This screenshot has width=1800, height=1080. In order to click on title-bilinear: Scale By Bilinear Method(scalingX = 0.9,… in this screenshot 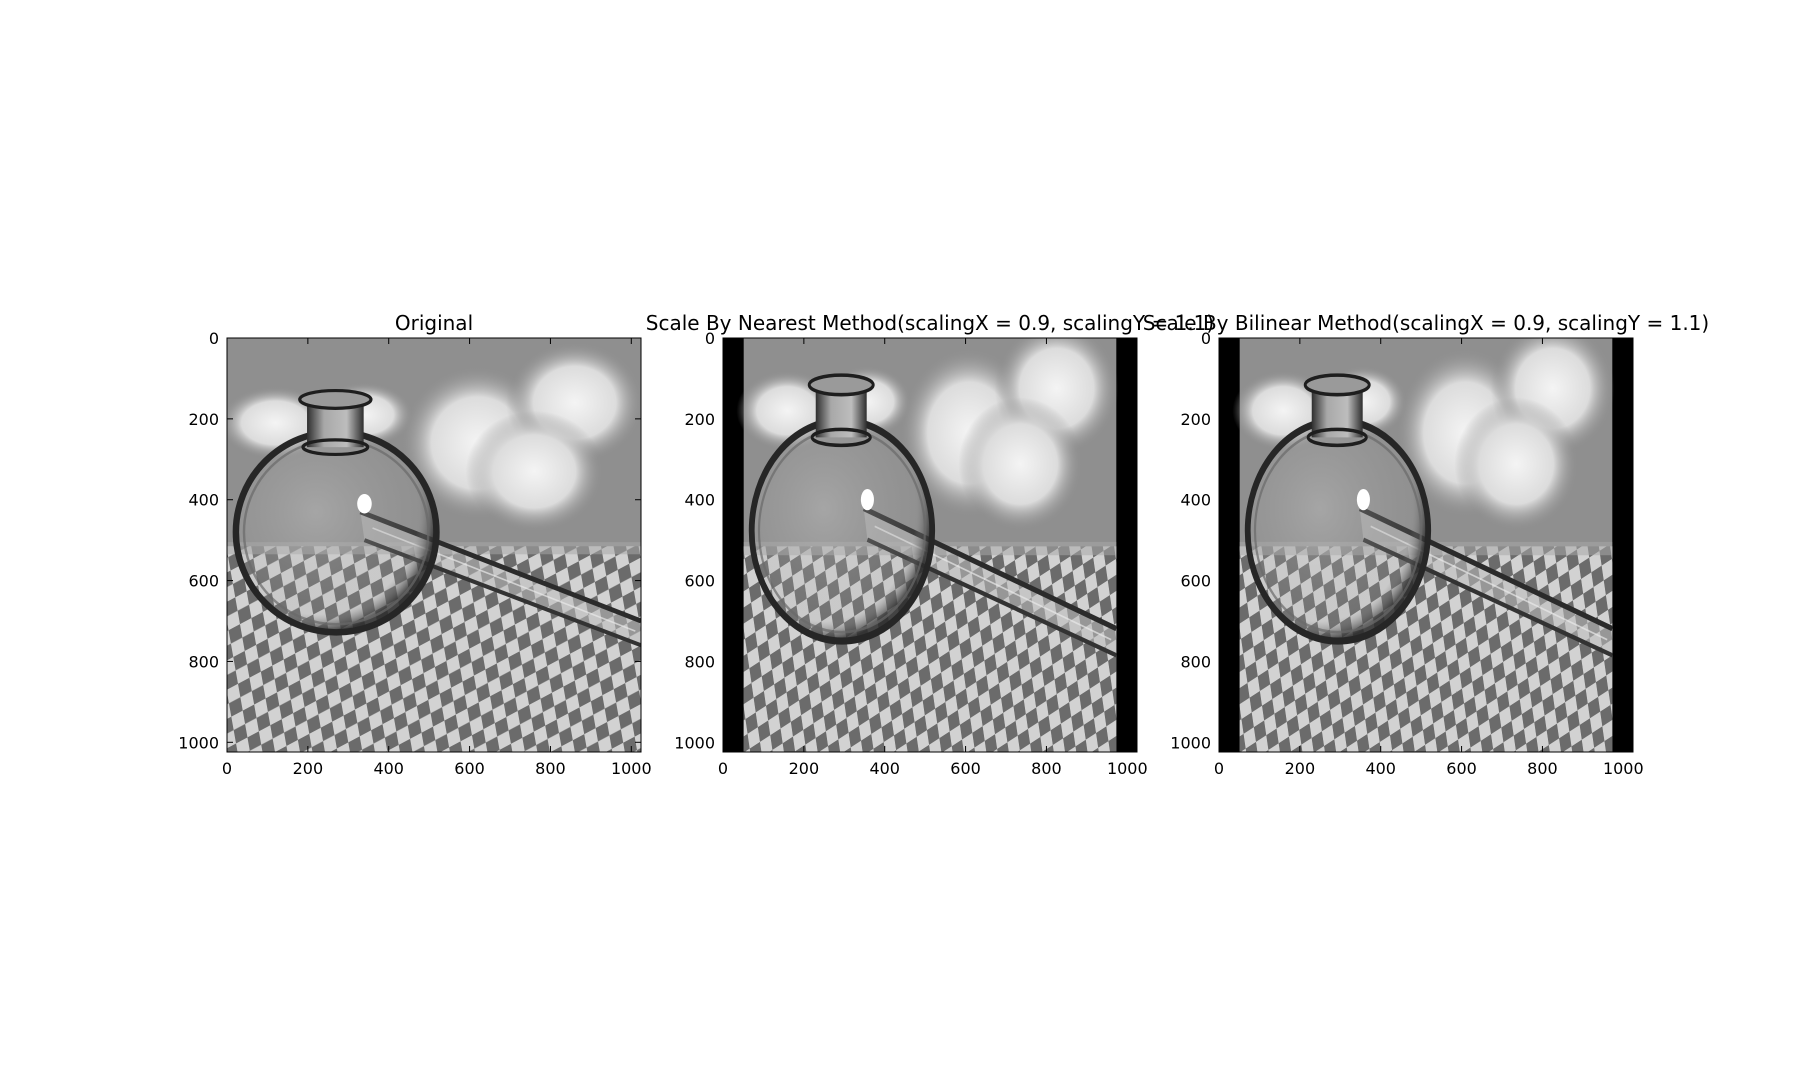, I will do `click(1426, 323)`.